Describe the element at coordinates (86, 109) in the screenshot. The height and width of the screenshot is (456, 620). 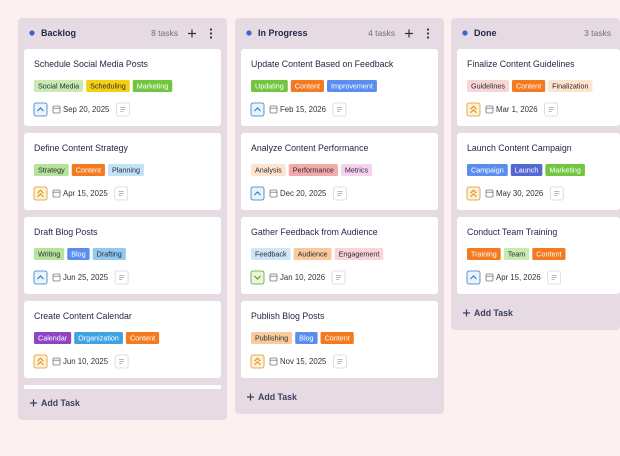
I see `due-date: Sep 20, 2025` at that location.